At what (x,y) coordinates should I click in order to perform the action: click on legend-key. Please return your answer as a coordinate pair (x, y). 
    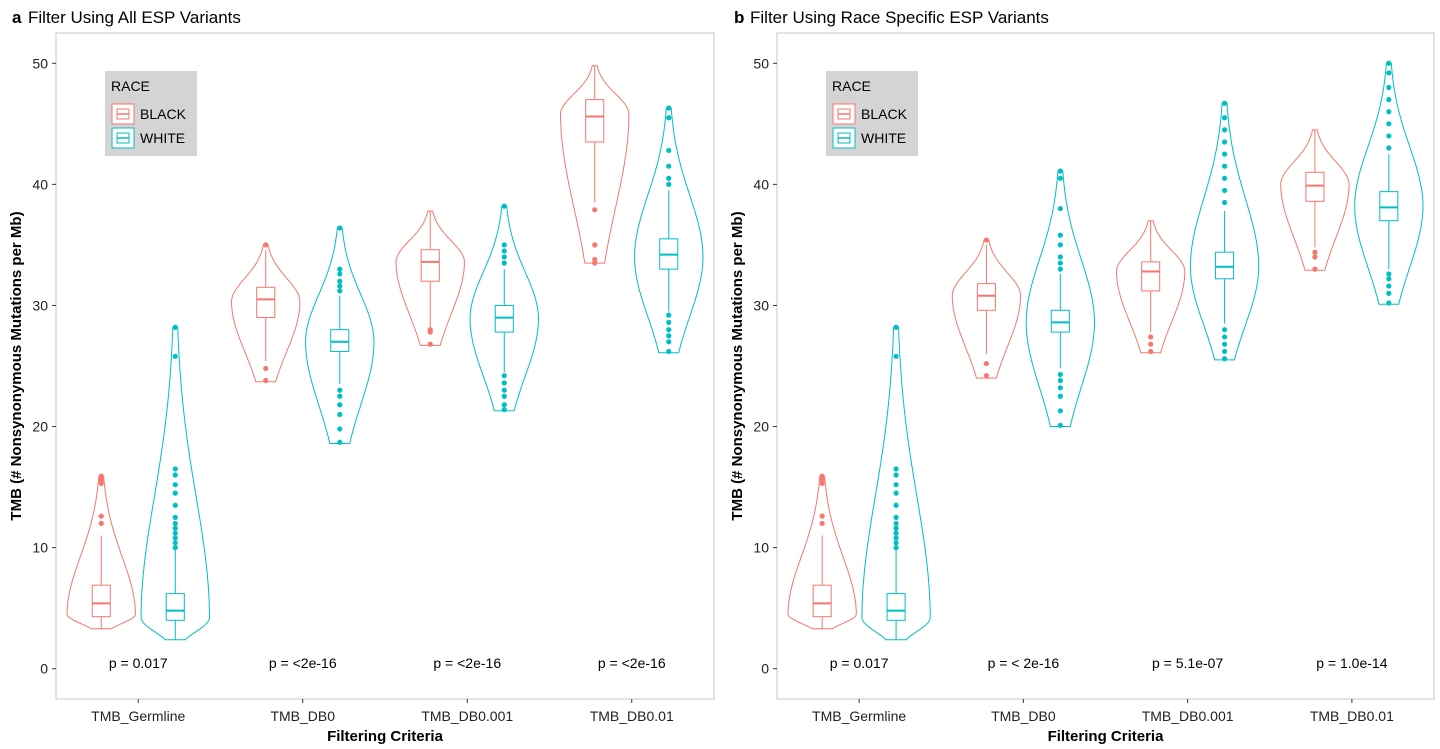
    Looking at the image, I should click on (123, 114).